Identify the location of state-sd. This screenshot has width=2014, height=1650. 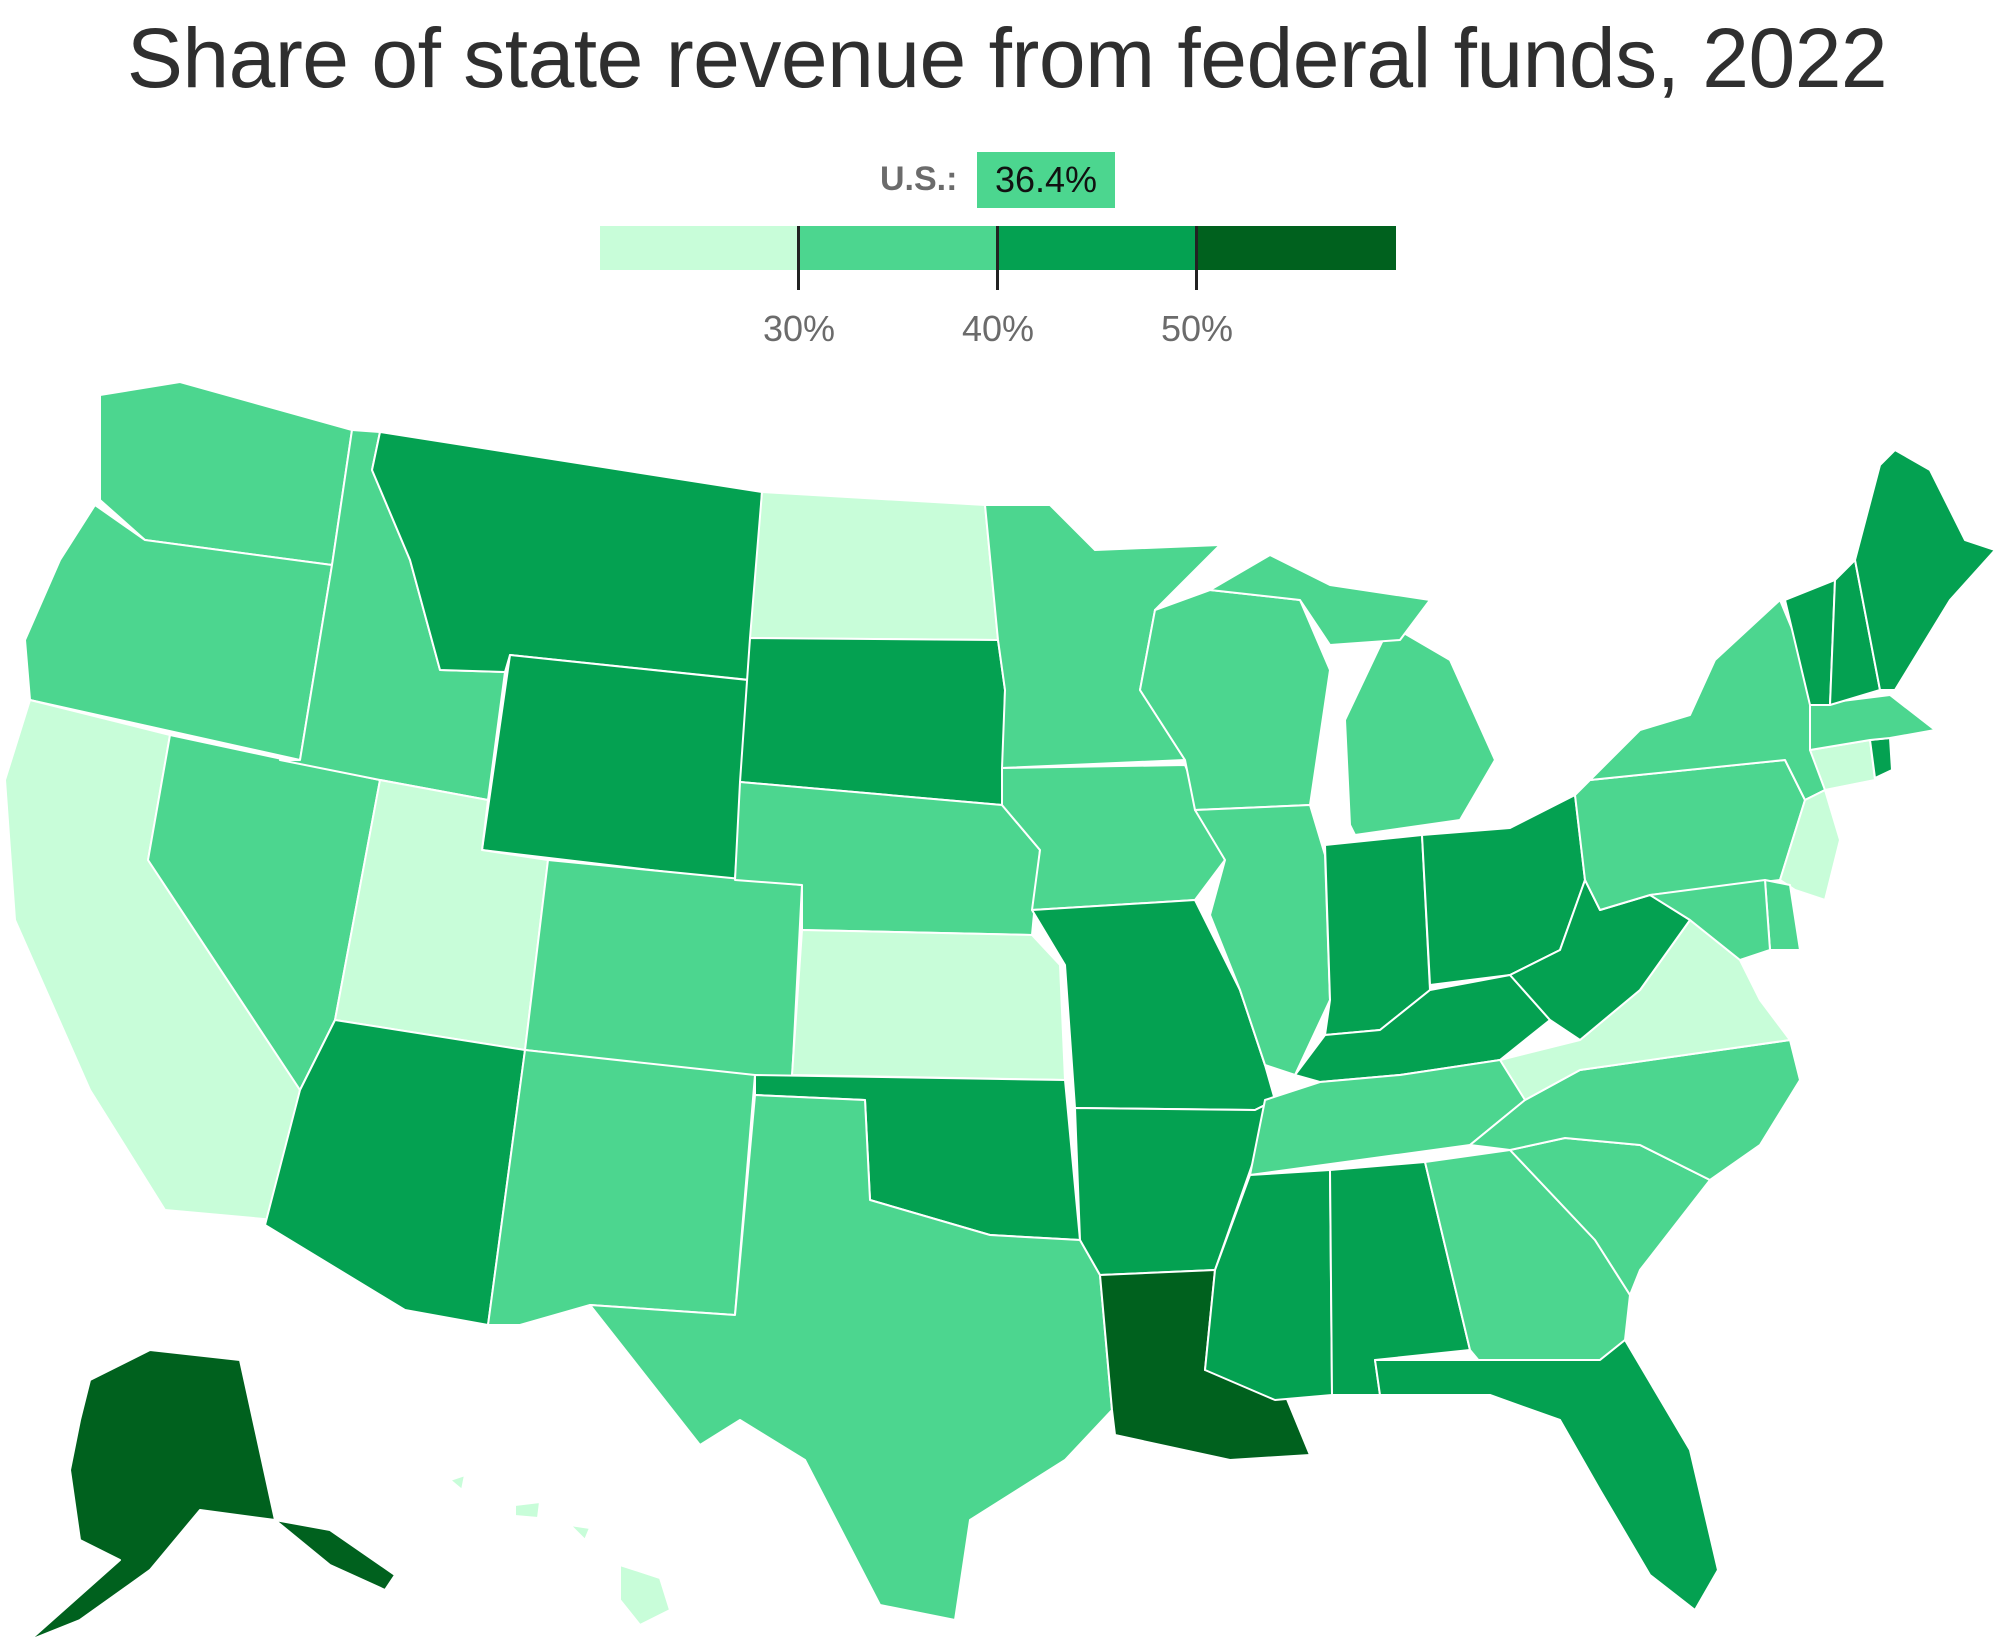
(872, 721).